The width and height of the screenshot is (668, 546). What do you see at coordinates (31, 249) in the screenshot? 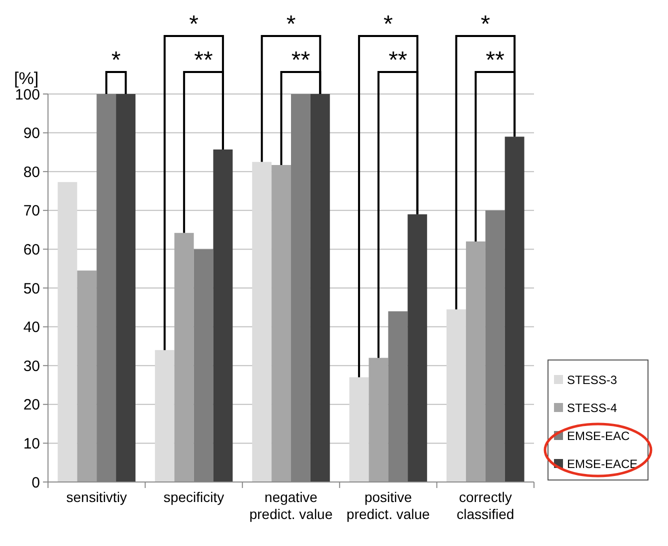
I see `y-tick-label: 60` at bounding box center [31, 249].